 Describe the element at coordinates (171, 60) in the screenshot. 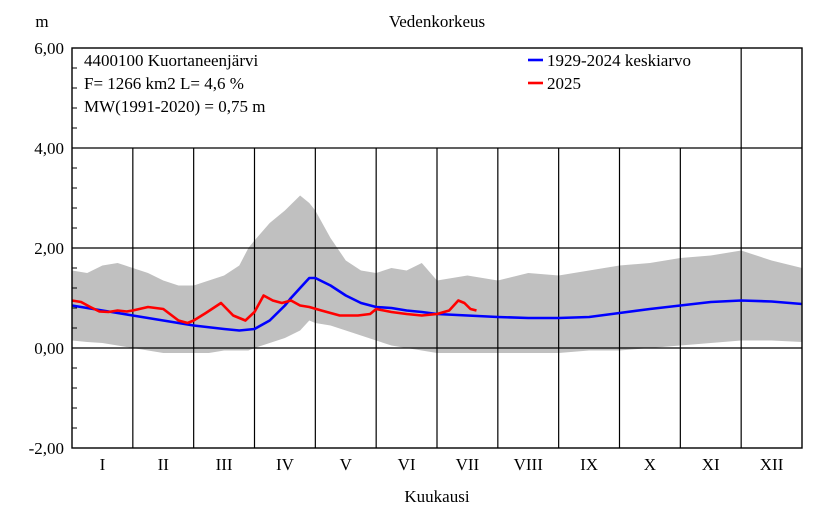

I see `info-line: 4400100 Kuortaneenjärvi` at that location.